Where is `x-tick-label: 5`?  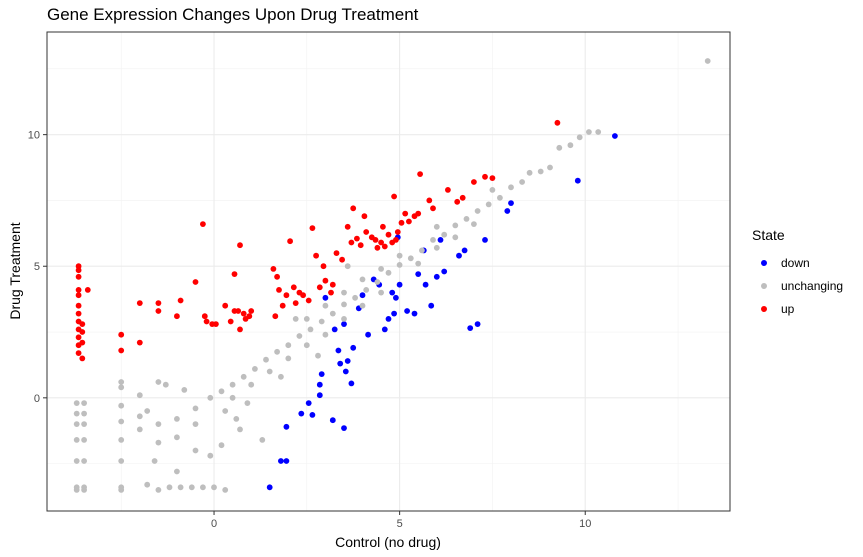
x-tick-label: 5 is located at coordinates (400, 524).